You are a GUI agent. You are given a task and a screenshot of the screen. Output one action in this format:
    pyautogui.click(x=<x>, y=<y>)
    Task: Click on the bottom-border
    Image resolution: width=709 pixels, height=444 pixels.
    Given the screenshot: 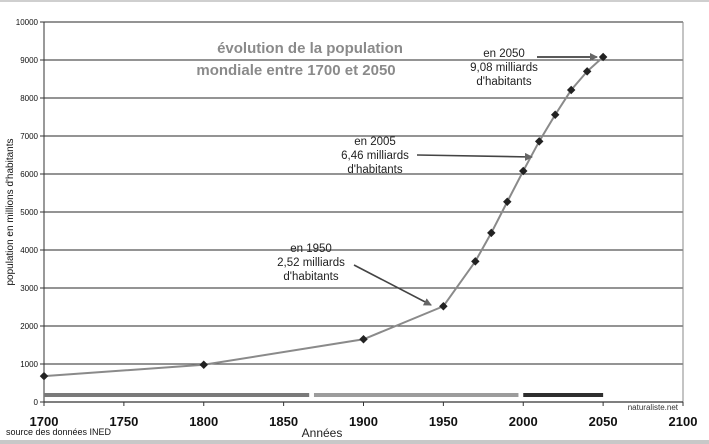 What is the action you would take?
    pyautogui.click(x=354, y=442)
    